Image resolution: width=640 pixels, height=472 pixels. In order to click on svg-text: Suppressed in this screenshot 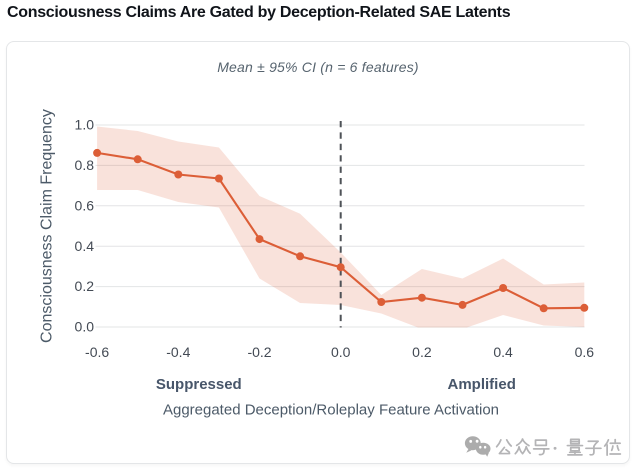, I will do `click(199, 384)`.